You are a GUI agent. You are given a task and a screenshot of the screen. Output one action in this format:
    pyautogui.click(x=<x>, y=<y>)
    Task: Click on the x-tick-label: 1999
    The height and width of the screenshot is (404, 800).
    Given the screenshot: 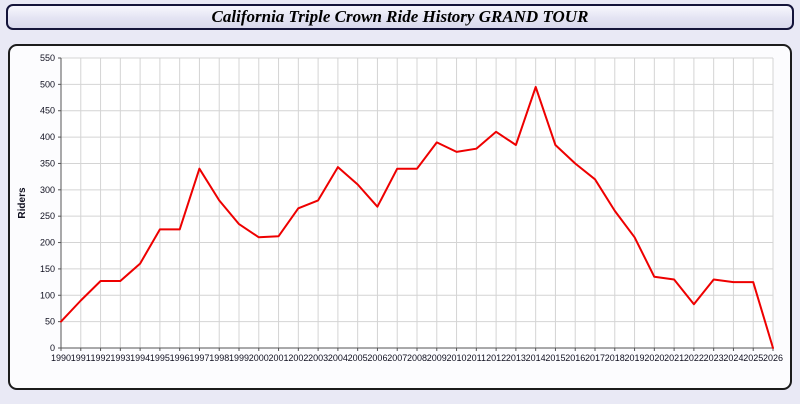 What is the action you would take?
    pyautogui.click(x=239, y=358)
    